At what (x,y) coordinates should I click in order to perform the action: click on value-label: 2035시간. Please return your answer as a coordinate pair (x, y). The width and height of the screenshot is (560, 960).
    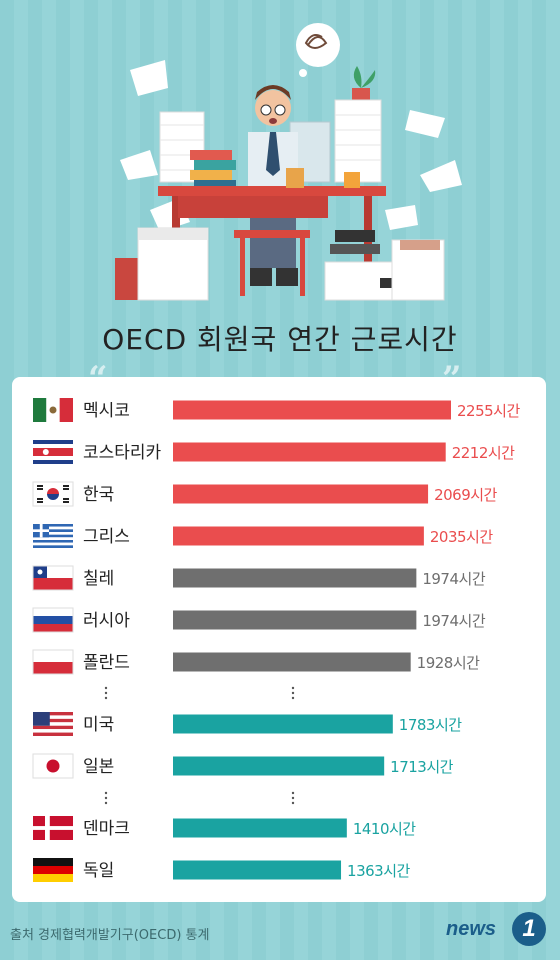
    Looking at the image, I should click on (461, 537).